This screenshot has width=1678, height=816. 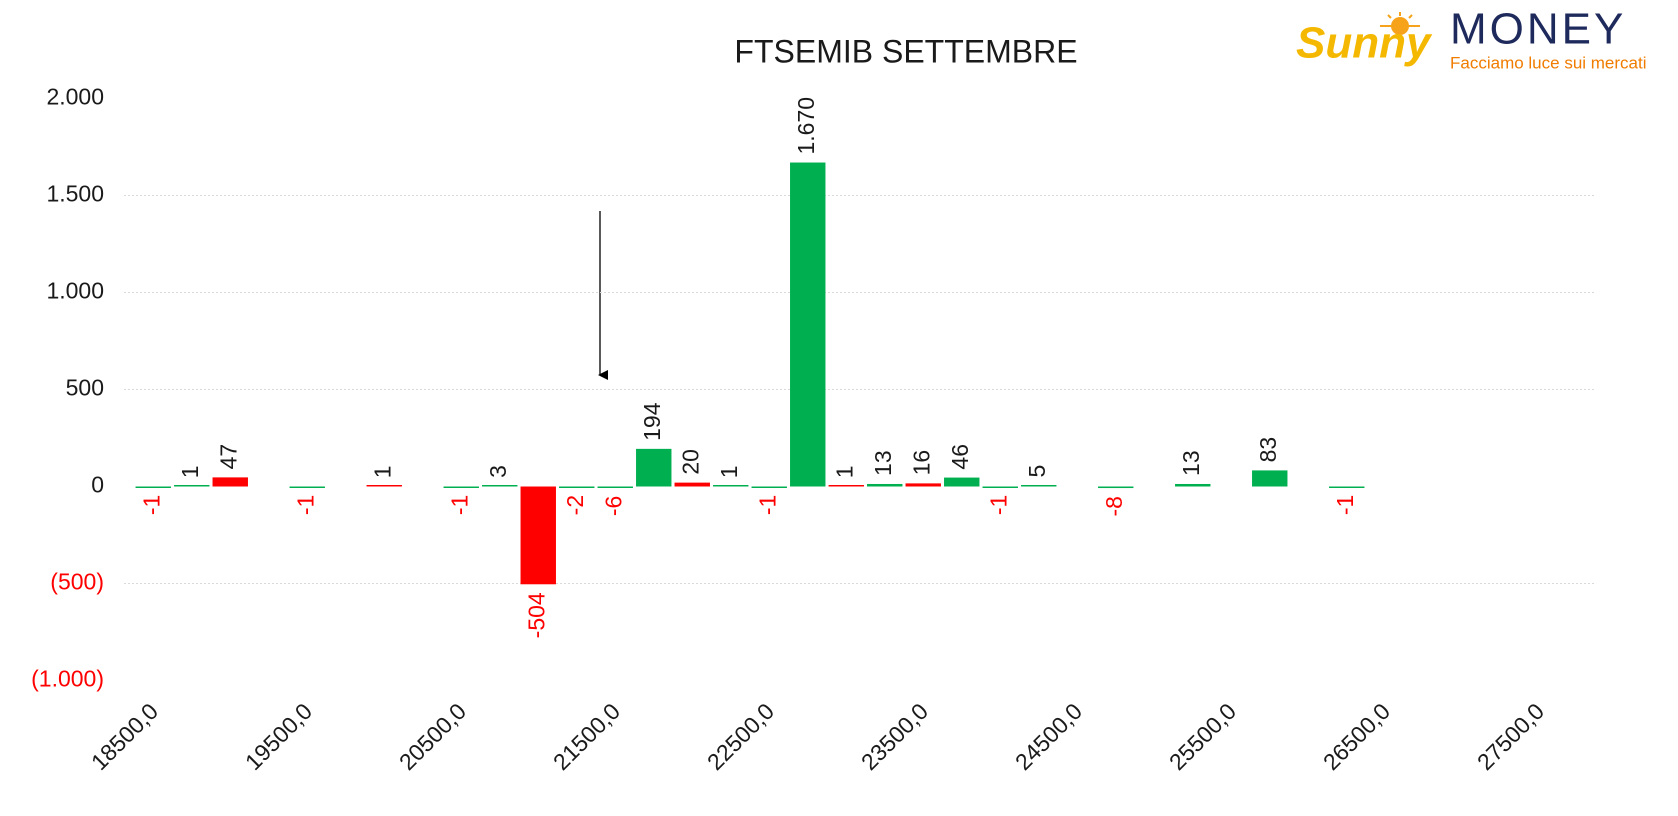 What do you see at coordinates (921, 463) in the screenshot?
I see `data-label: 16` at bounding box center [921, 463].